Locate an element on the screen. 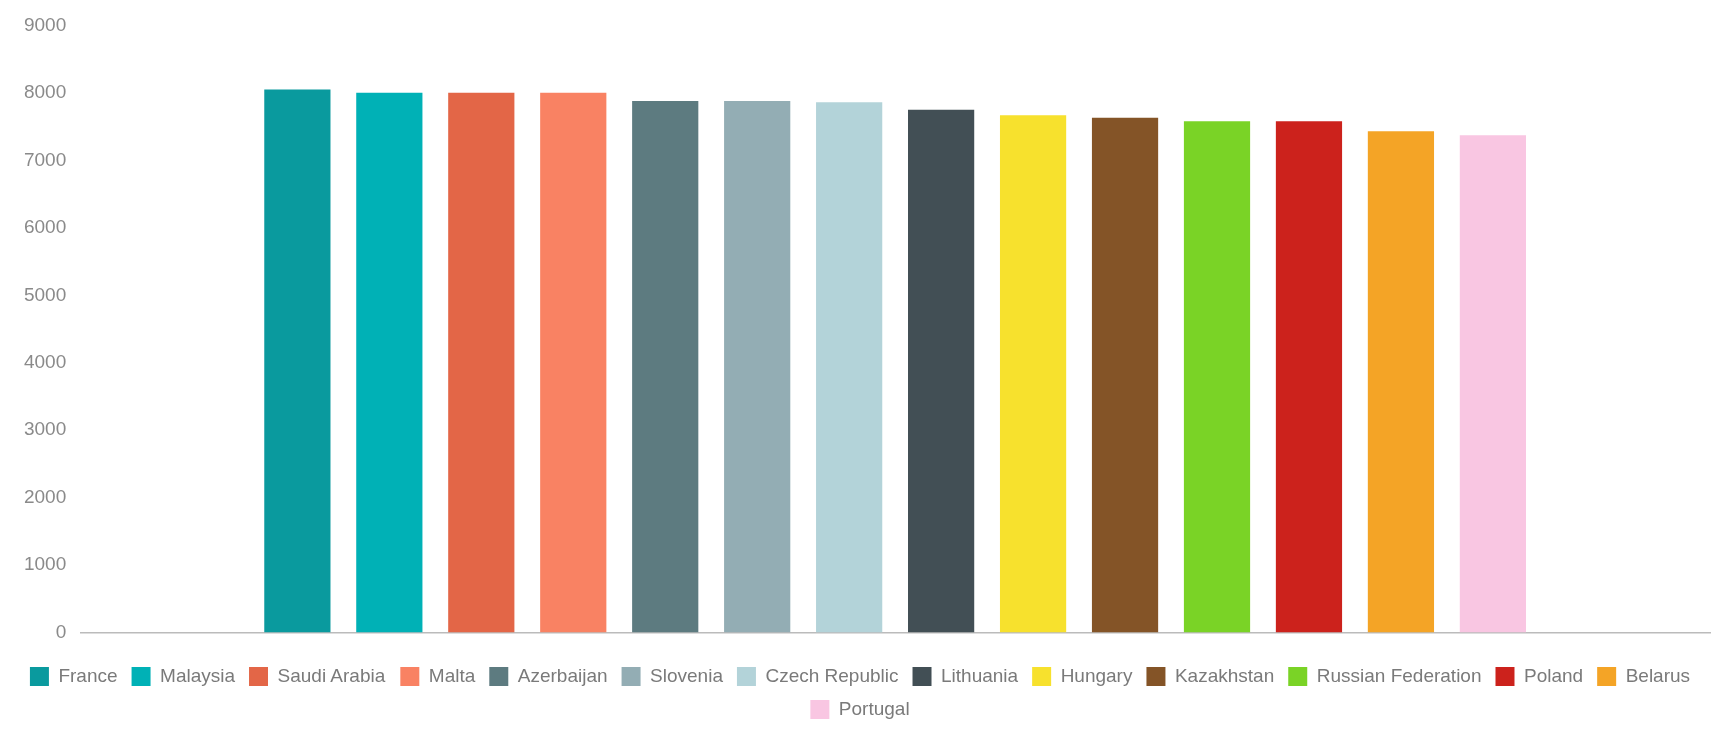 The height and width of the screenshot is (734, 1725). y-tick-label: 8000 is located at coordinates (45, 92).